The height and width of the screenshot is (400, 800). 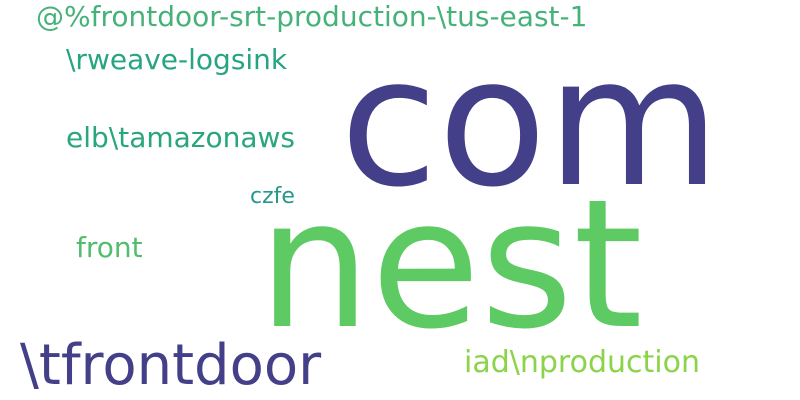 I want to click on word-front: front, so click(x=109, y=247).